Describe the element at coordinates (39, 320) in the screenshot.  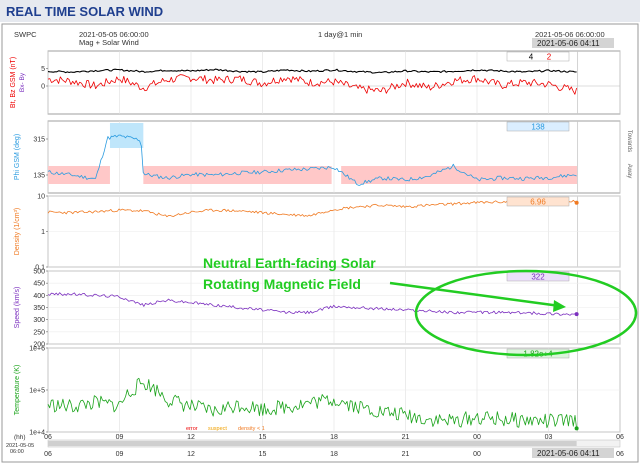
I see `y-tick-label: 300` at that location.